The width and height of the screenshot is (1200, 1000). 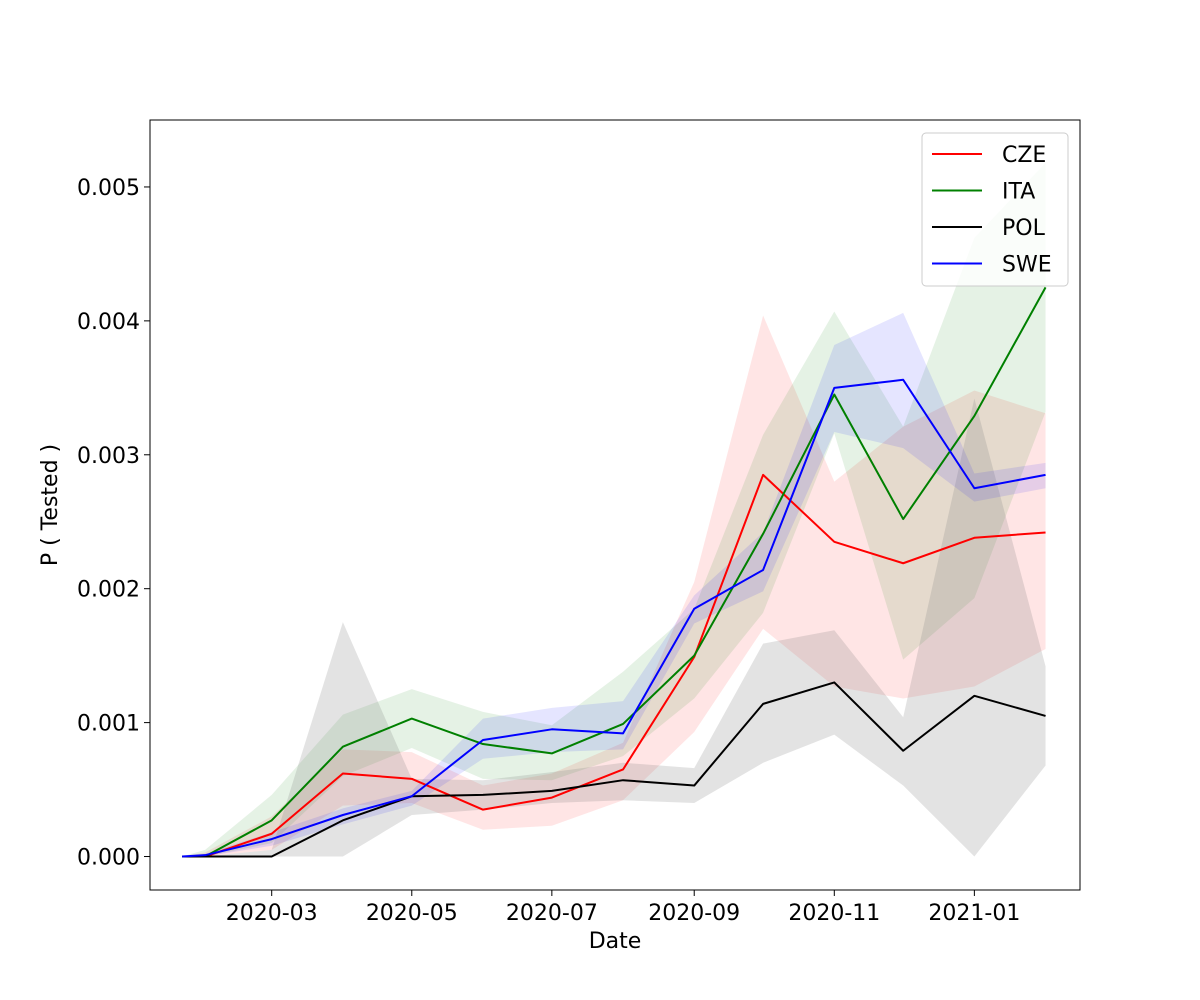 What do you see at coordinates (412, 913) in the screenshot?
I see `x-tick-label: 2020-05` at bounding box center [412, 913].